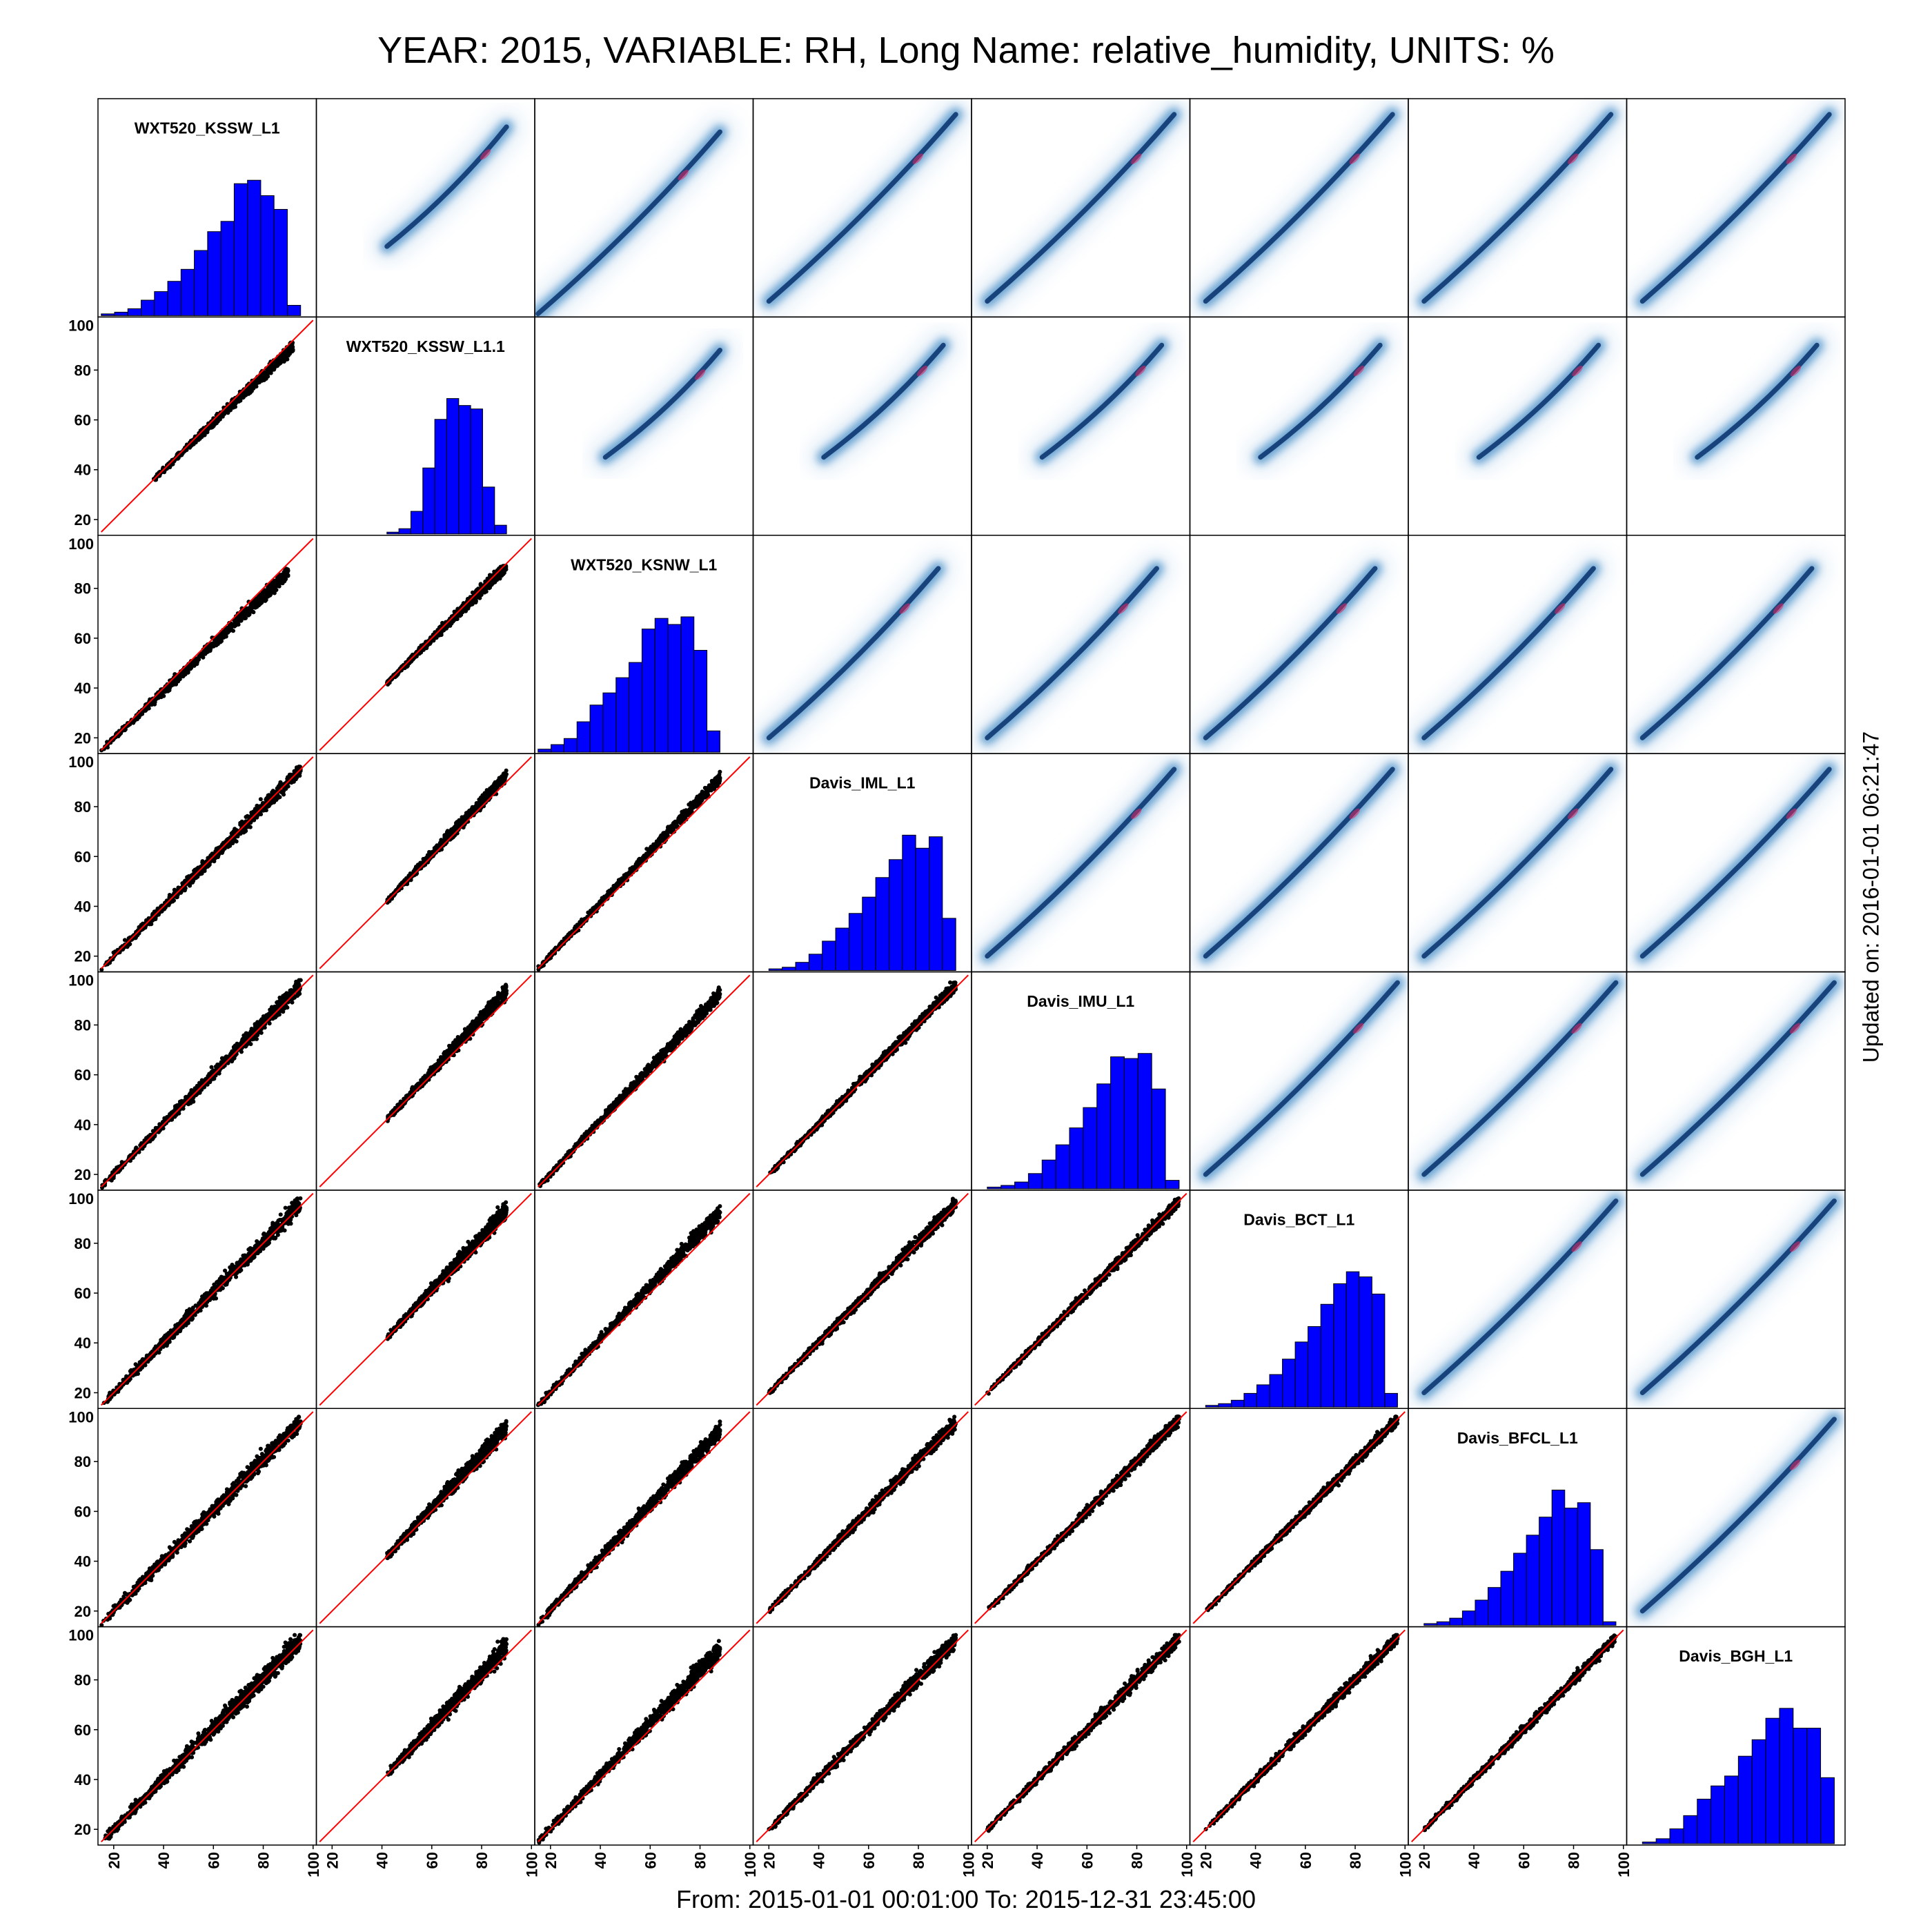 This screenshot has height=1932, width=1932. Describe the element at coordinates (1520, 1527) in the screenshot. I see `histogram-panel: Davis_BFCL_L1` at that location.